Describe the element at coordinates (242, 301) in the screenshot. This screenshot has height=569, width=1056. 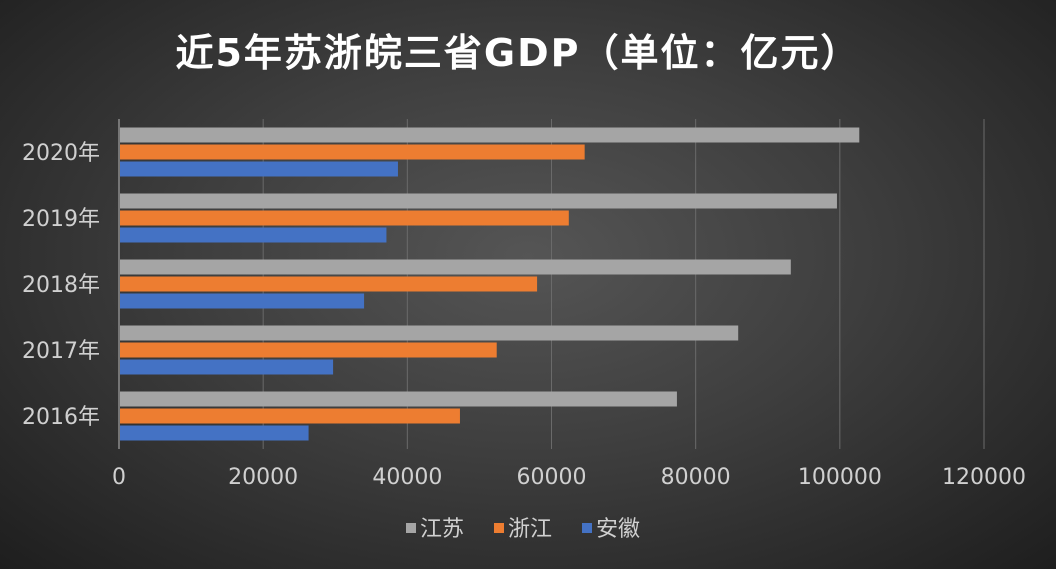
I see `bar-安徽-2018年` at that location.